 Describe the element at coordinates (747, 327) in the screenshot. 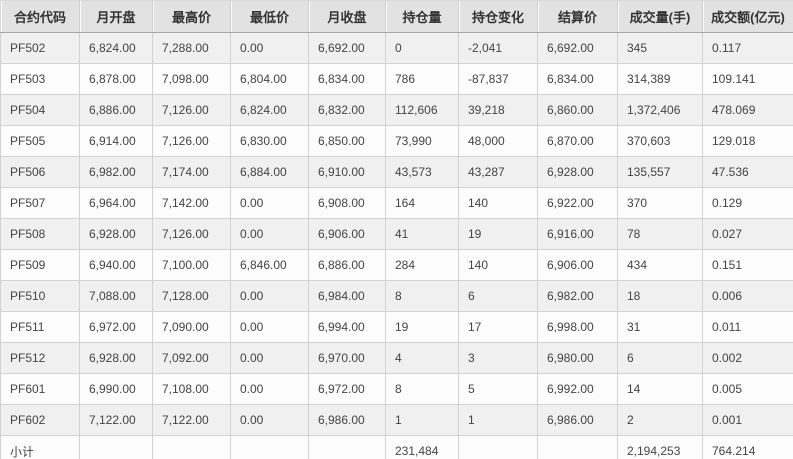

I see `cell-turnover-100m: 0.011` at that location.